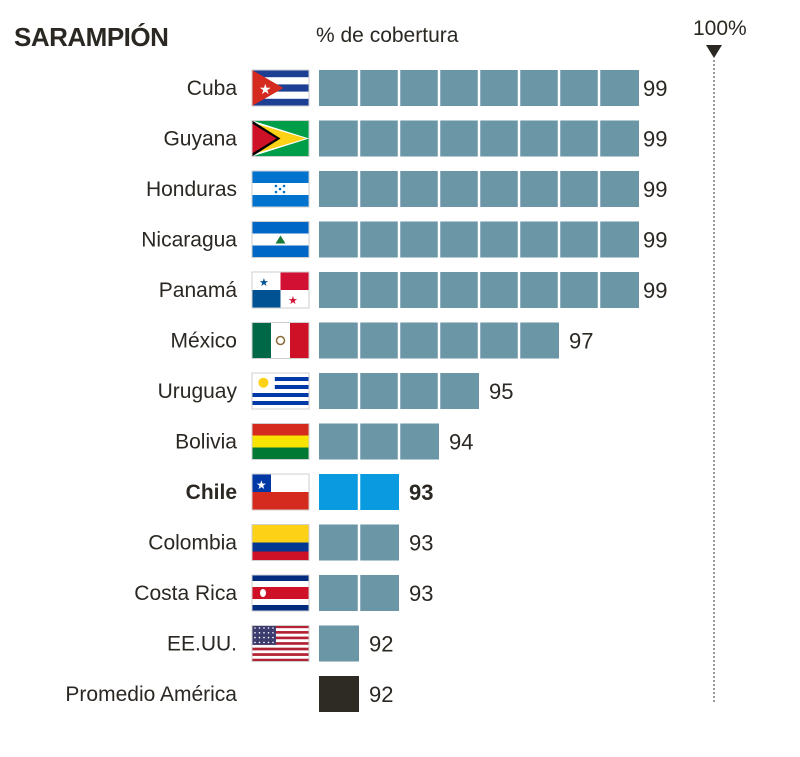 Image resolution: width=800 pixels, height=757 pixels. What do you see at coordinates (479, 189) in the screenshot?
I see `bar-honduras` at bounding box center [479, 189].